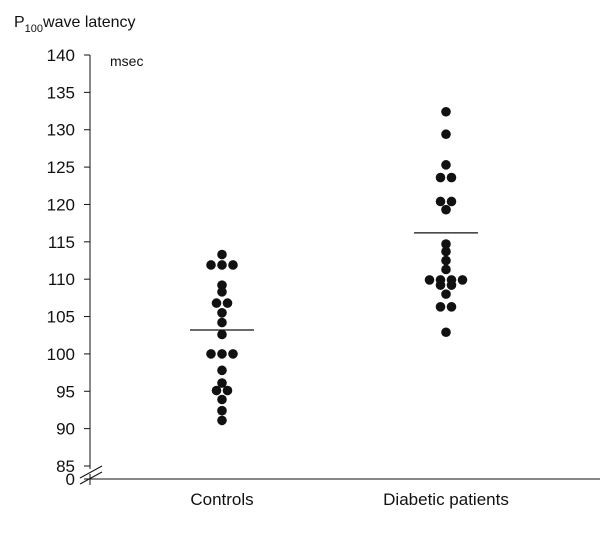 The height and width of the screenshot is (540, 609). Describe the element at coordinates (89, 22) in the screenshot. I see `title-suffix: wave latency` at that location.